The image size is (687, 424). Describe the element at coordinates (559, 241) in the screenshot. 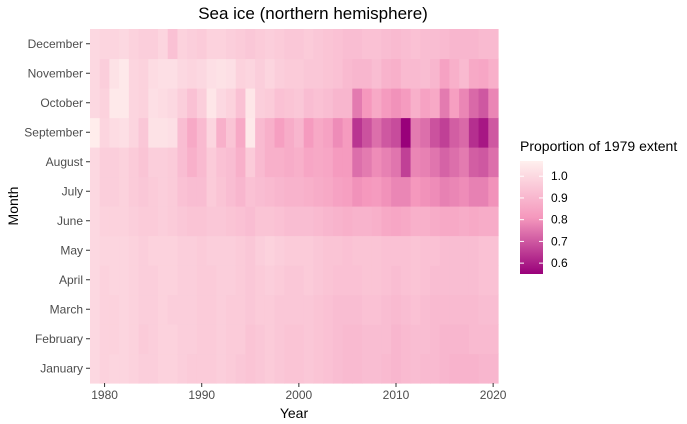

I see `legend-tick-label: 0.7` at that location.